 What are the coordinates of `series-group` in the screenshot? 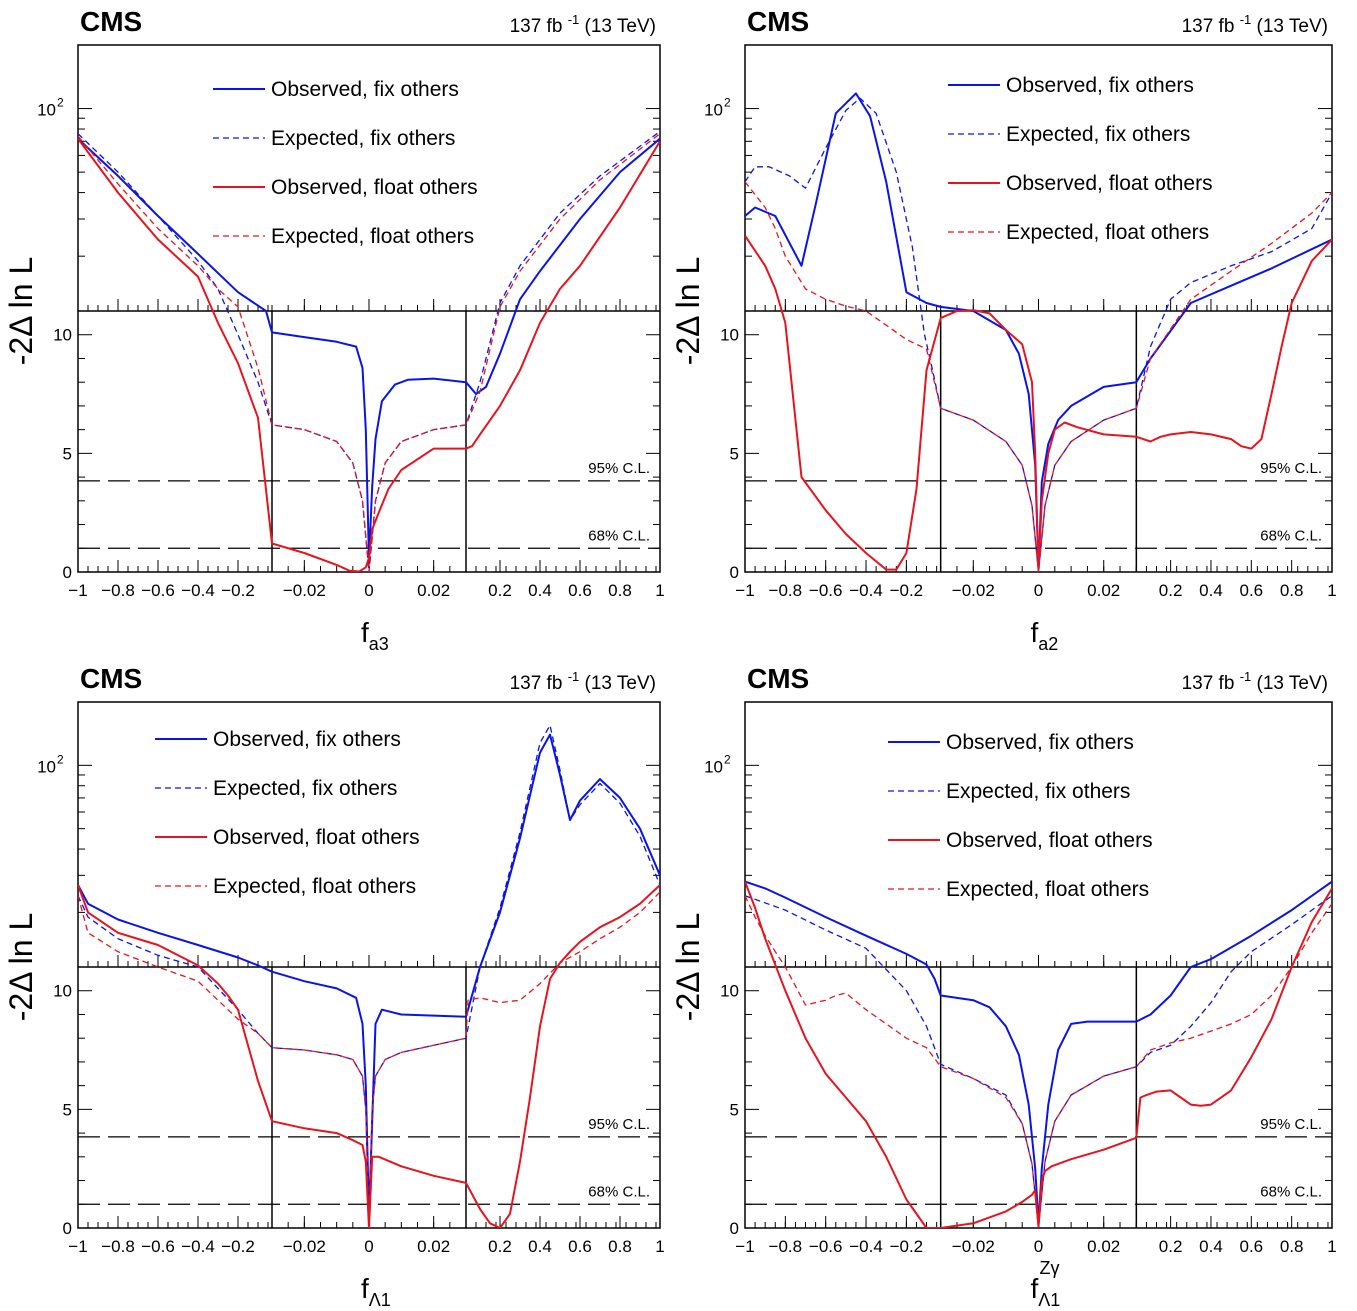 It's located at (369, 351).